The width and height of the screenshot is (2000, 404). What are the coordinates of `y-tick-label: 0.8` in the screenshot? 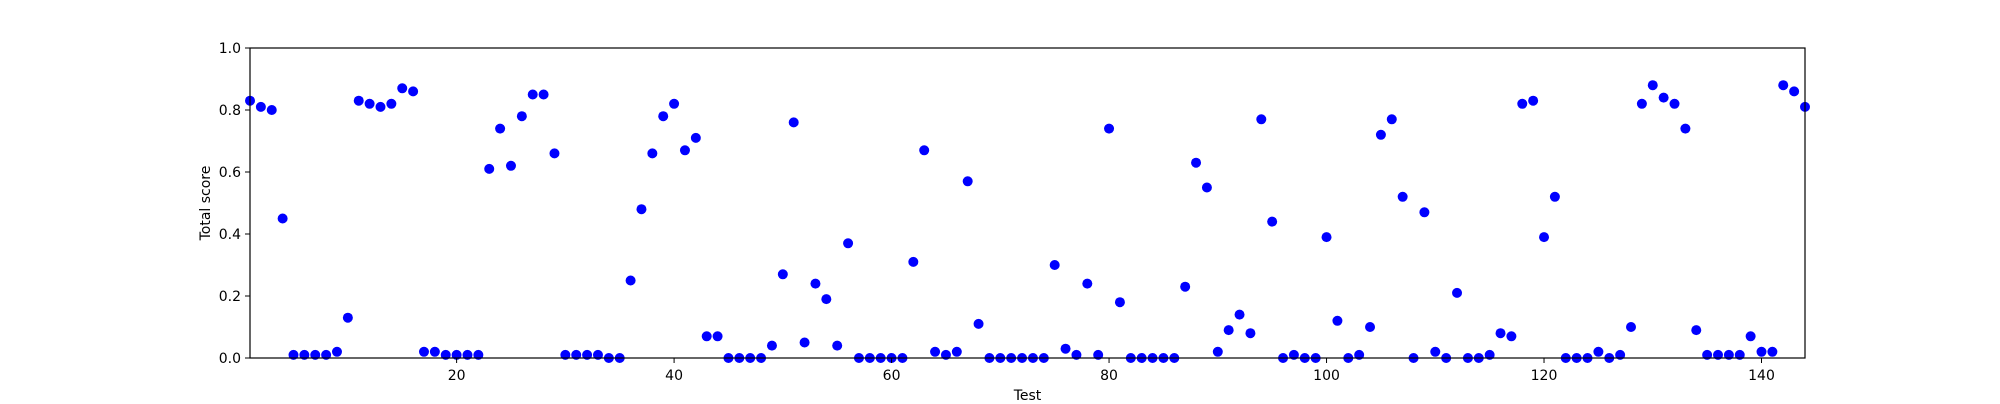 It's located at (230, 111).